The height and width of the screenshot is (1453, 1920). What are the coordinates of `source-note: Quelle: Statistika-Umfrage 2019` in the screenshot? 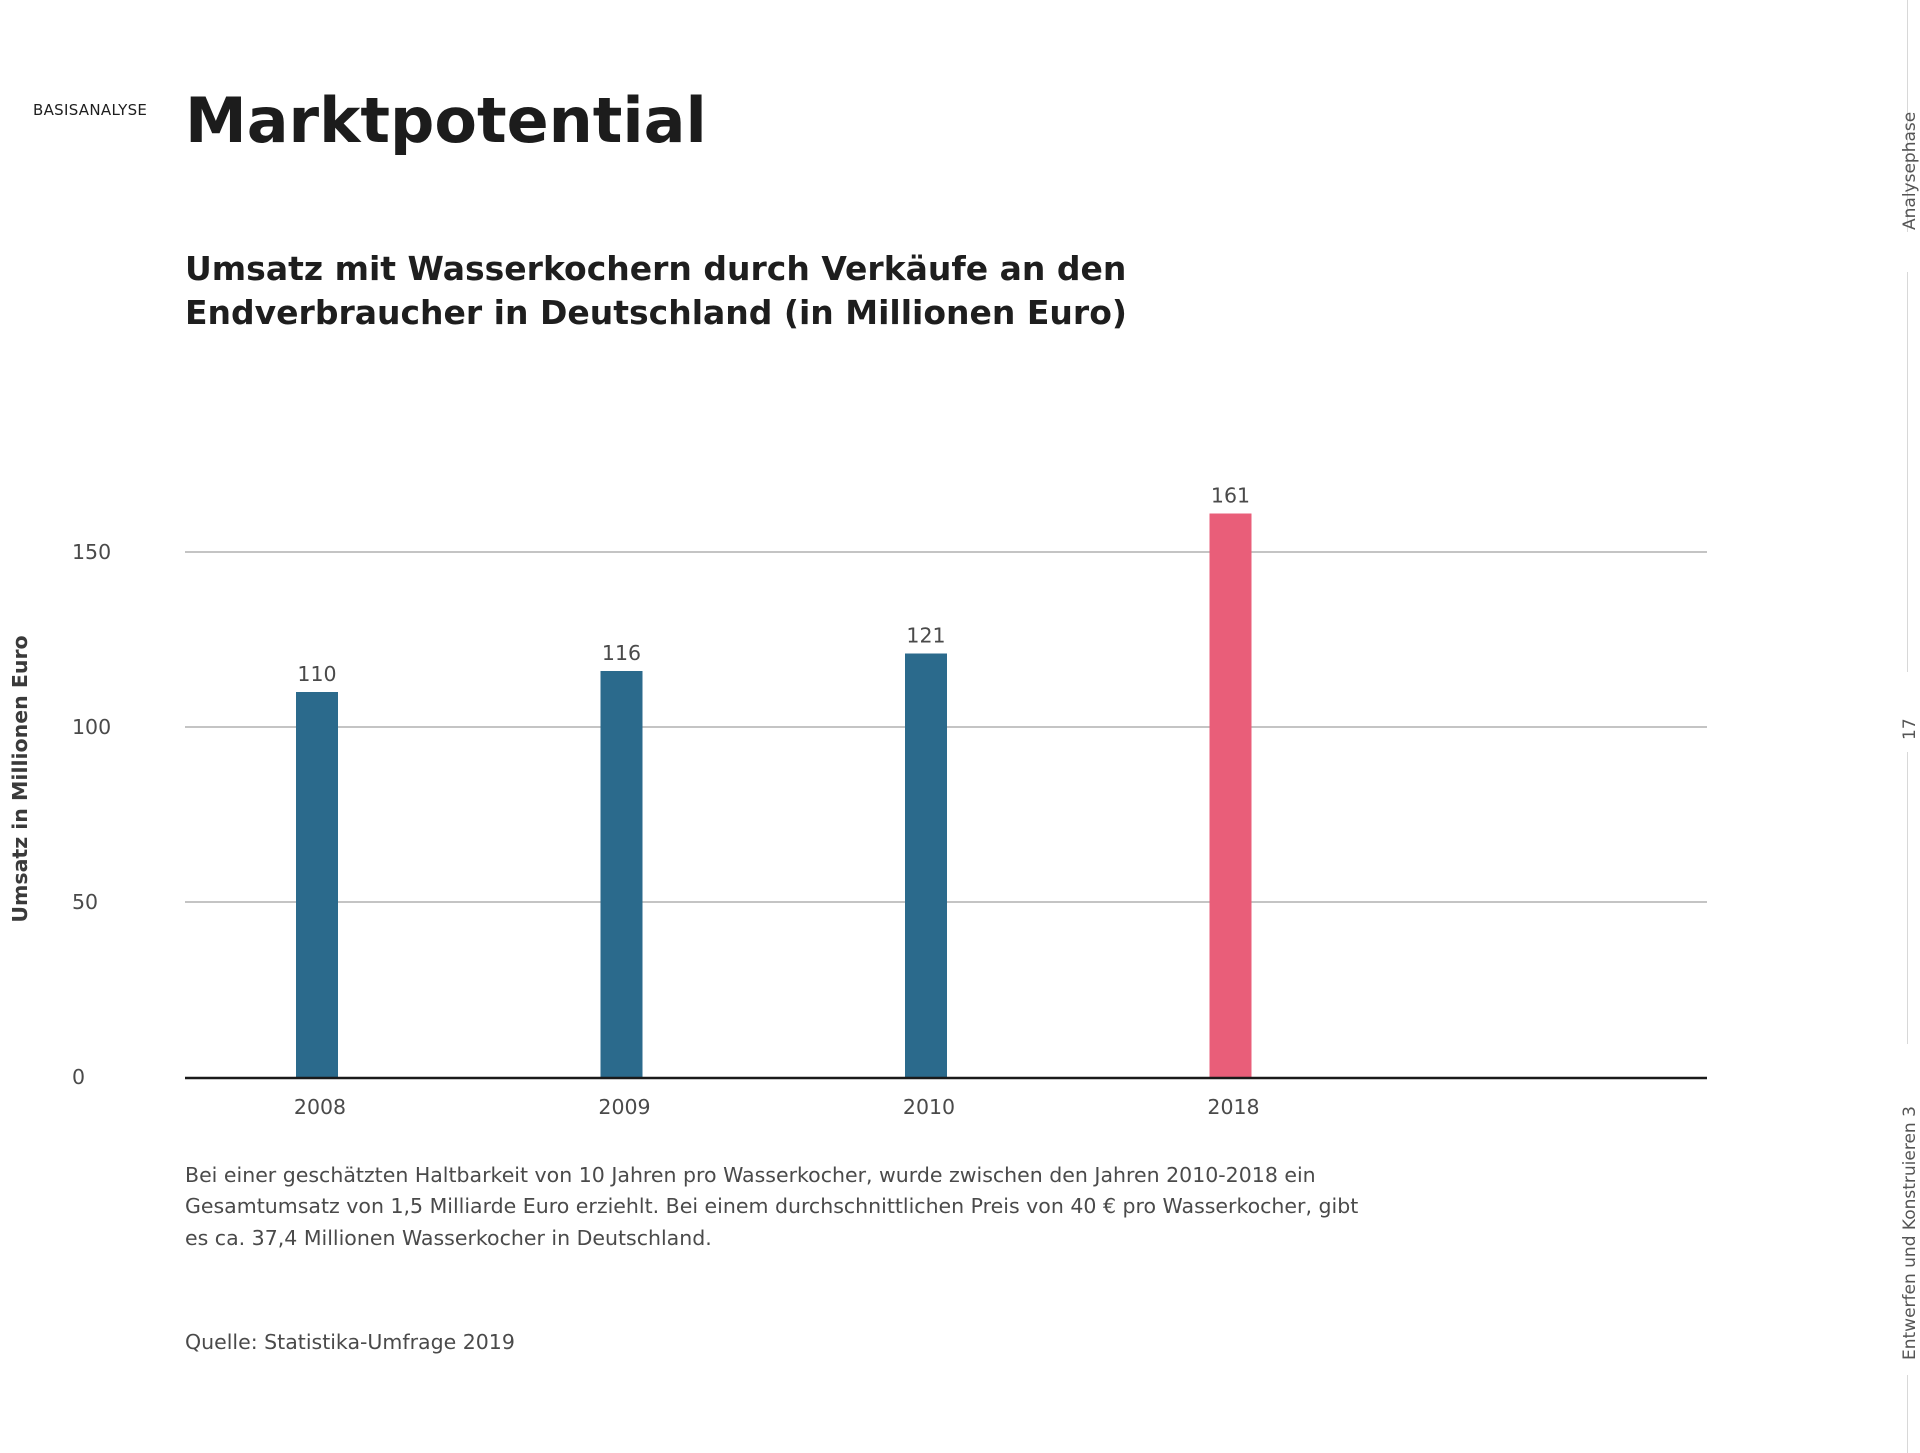 It's located at (350, 1342).